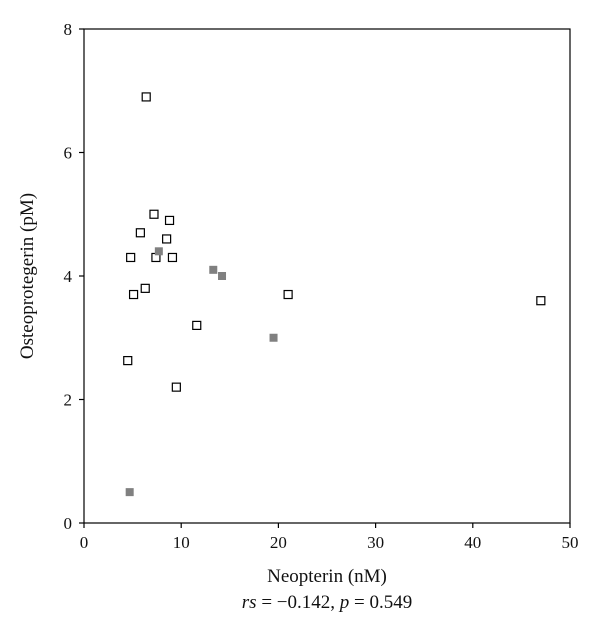 The width and height of the screenshot is (600, 633). I want to click on correlation-annotation: rs = −0.142, p = 0.549, so click(327, 602).